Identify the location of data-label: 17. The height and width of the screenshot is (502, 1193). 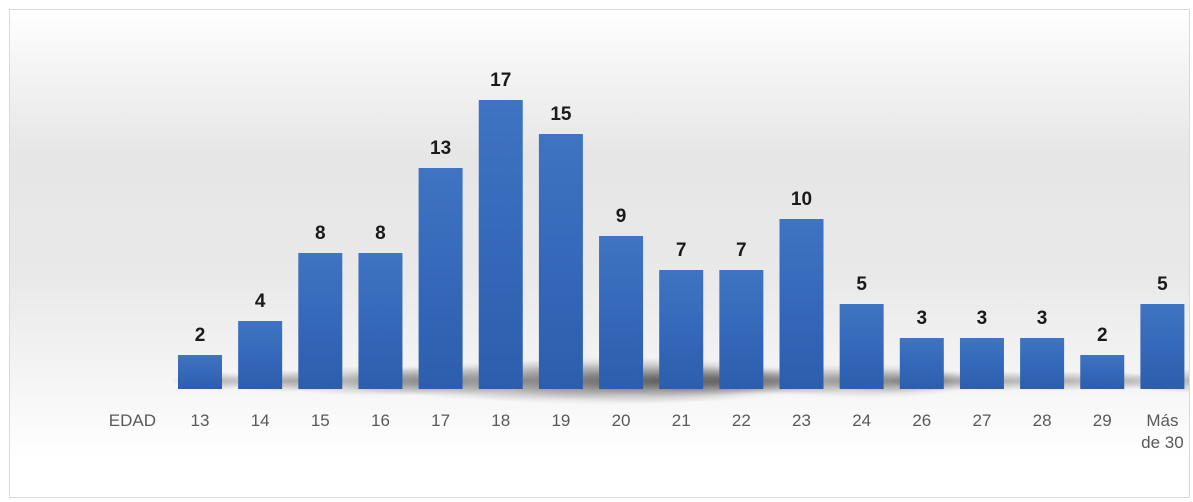
(500, 80).